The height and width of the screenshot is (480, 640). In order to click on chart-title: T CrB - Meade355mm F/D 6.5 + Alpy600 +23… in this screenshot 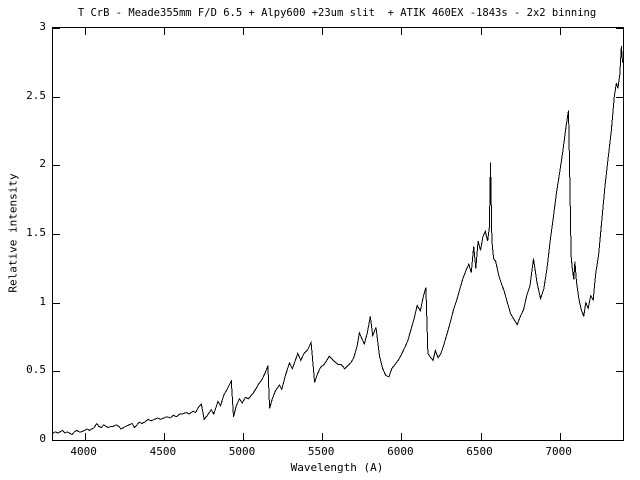, I will do `click(337, 13)`.